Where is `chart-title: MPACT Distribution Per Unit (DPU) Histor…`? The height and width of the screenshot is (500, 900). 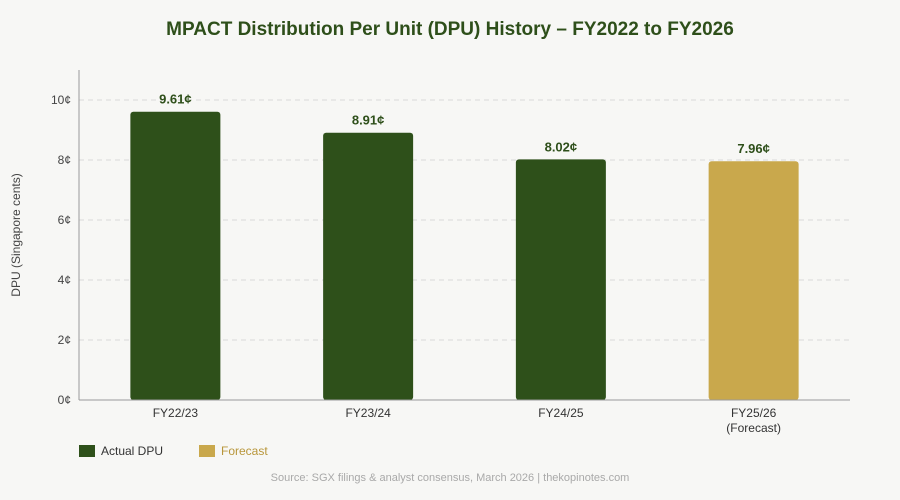 chart-title: MPACT Distribution Per Unit (DPU) Histor… is located at coordinates (450, 29).